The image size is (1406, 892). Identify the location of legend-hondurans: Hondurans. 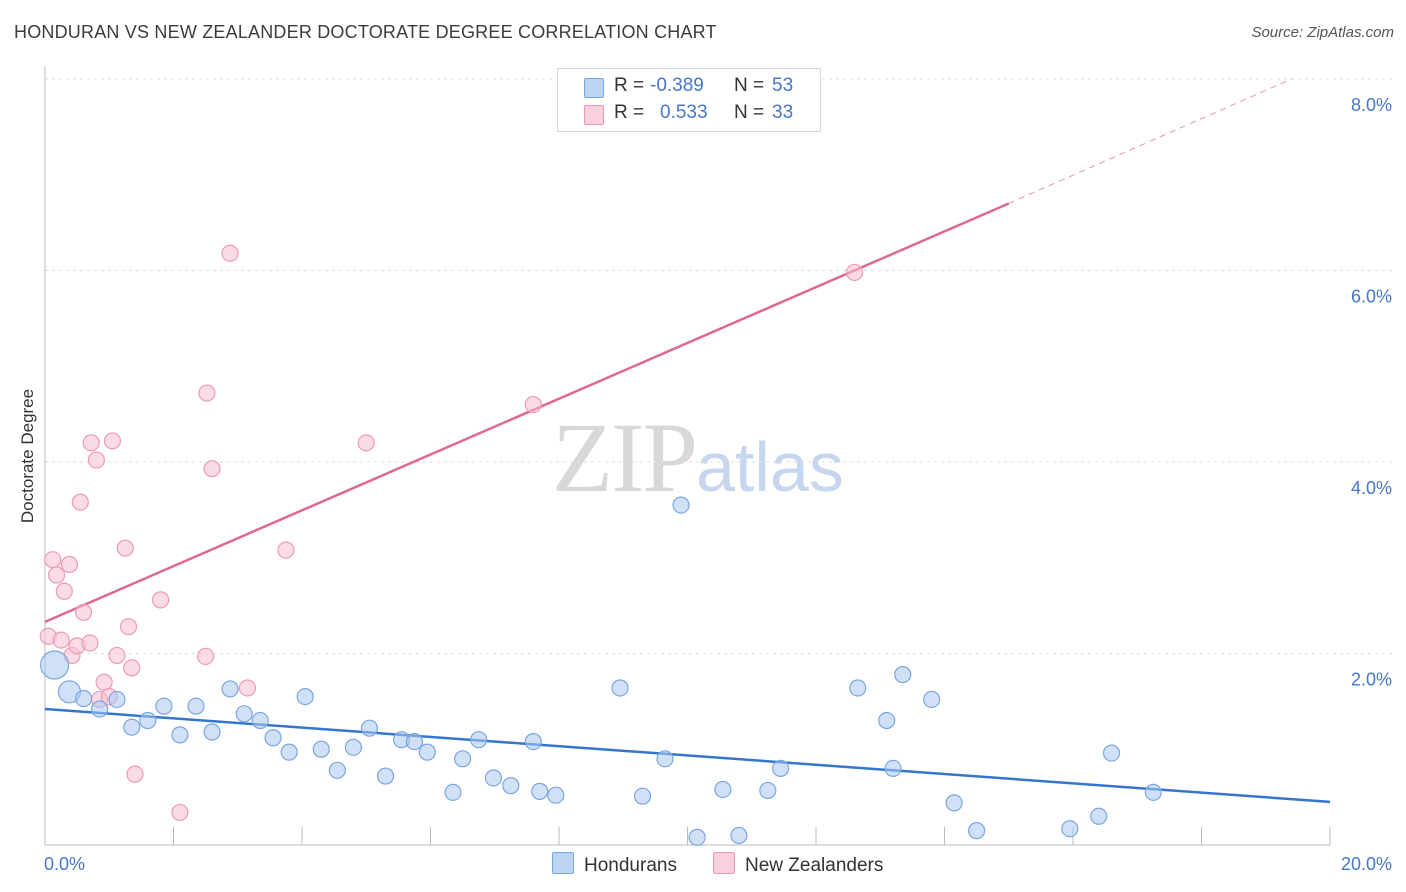
(614, 864).